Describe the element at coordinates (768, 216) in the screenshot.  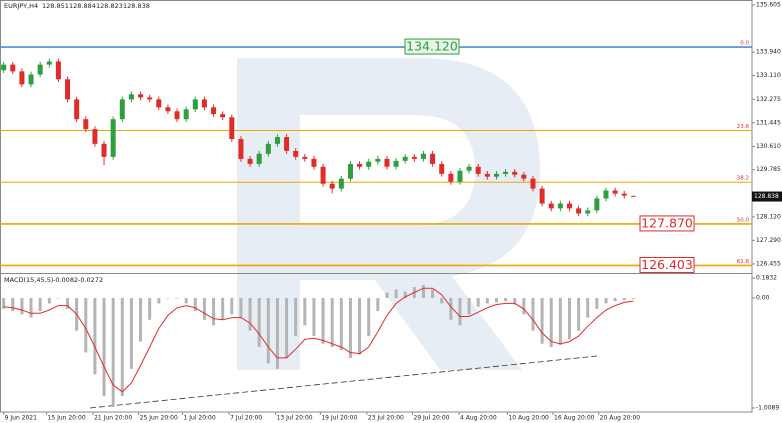
I see `y-tick-label: 128.120` at that location.